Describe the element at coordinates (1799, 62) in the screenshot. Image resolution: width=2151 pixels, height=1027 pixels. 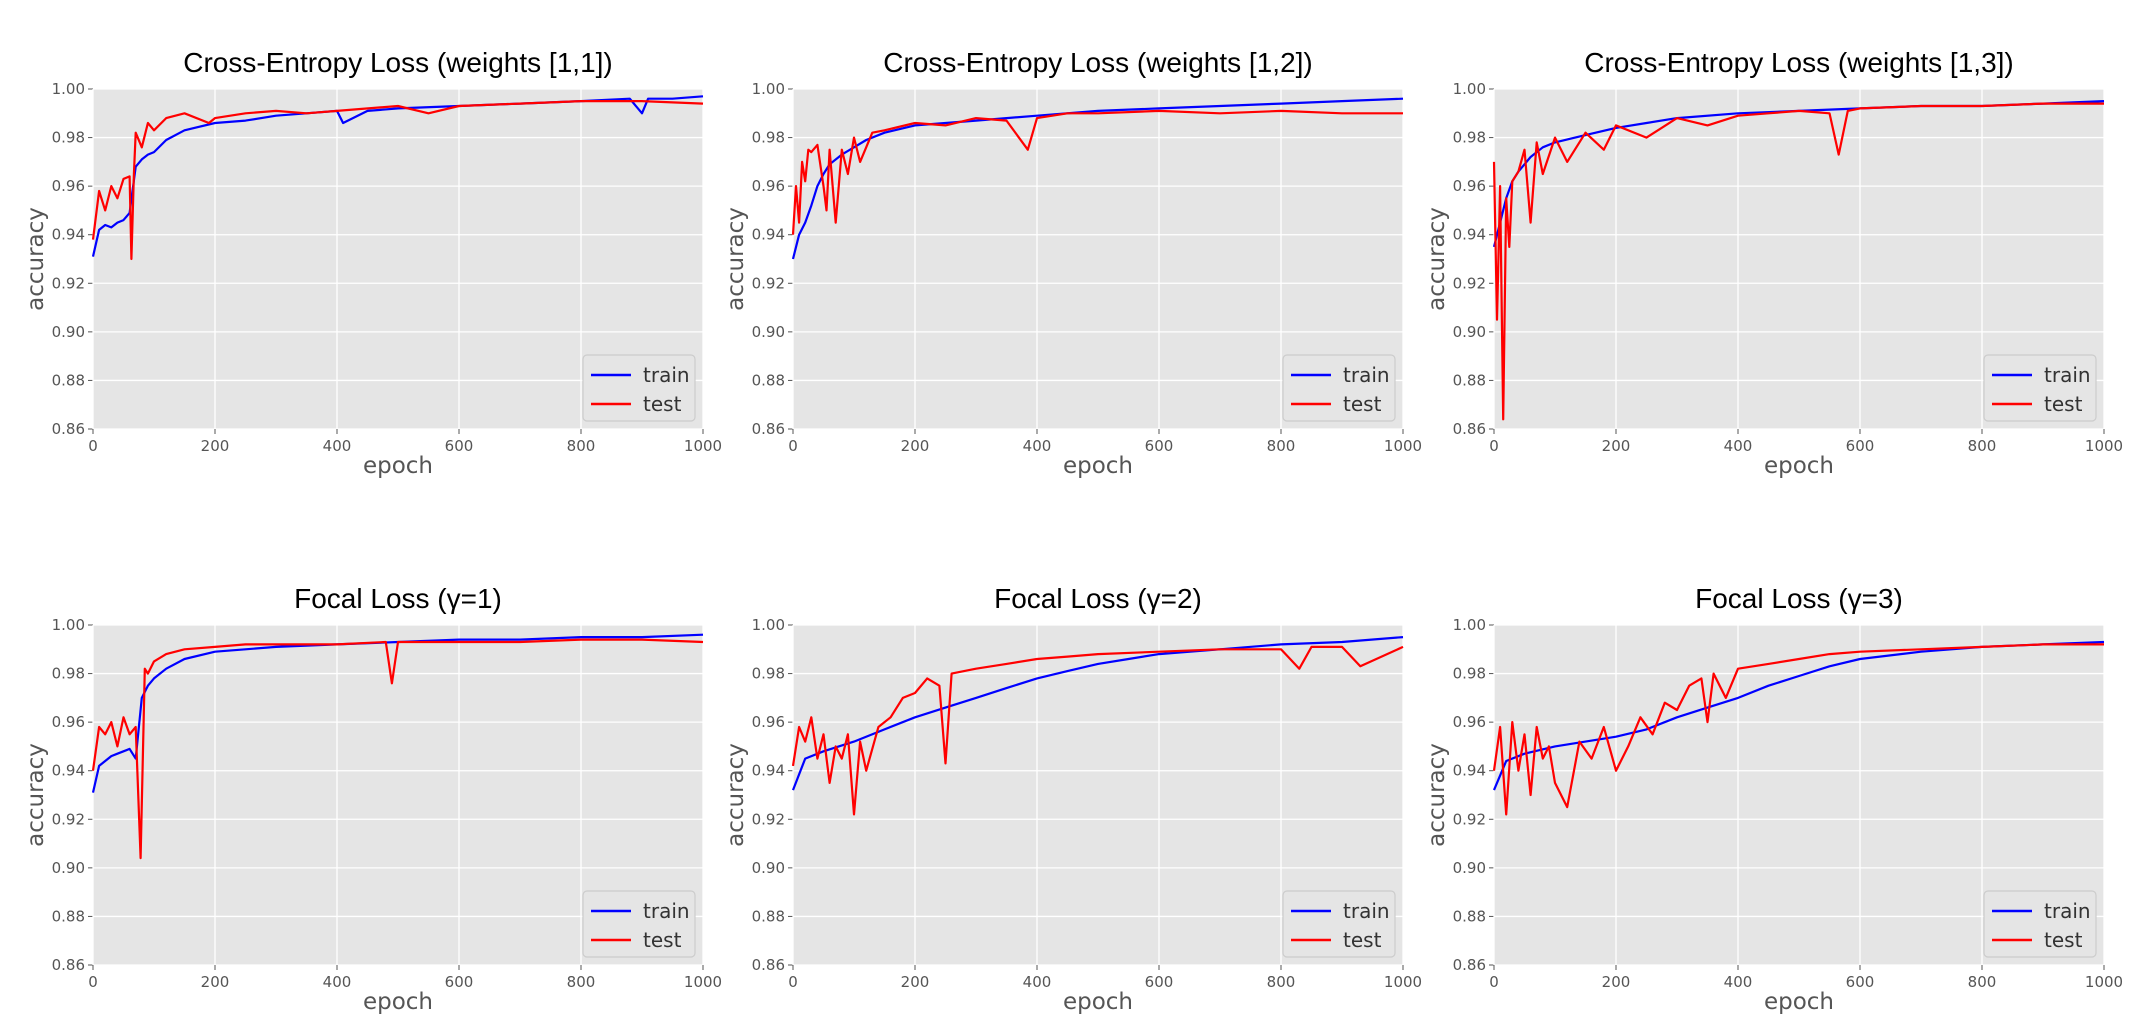
I see `chart-title: Cross-Entropy Loss (weights [1,3])` at that location.